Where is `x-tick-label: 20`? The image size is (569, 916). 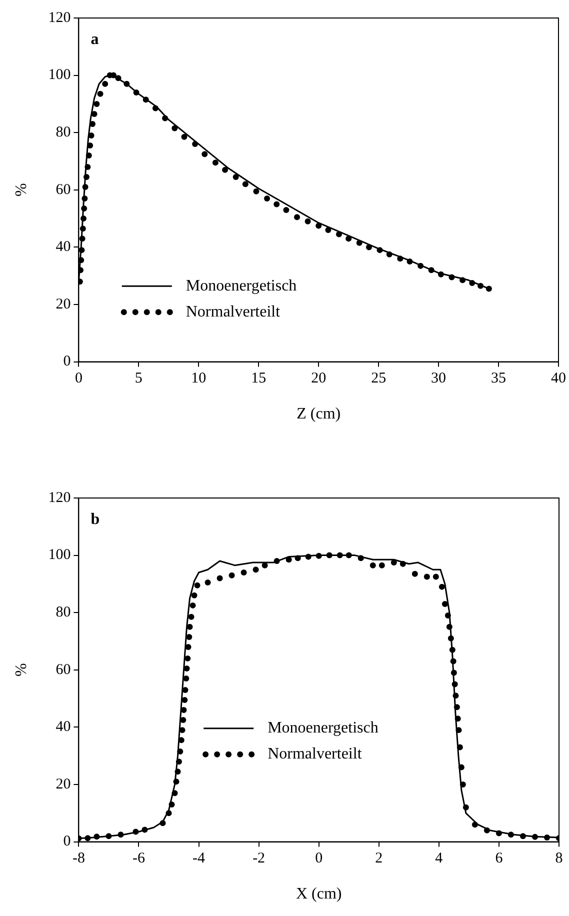
x-tick-label: 20 is located at coordinates (318, 378).